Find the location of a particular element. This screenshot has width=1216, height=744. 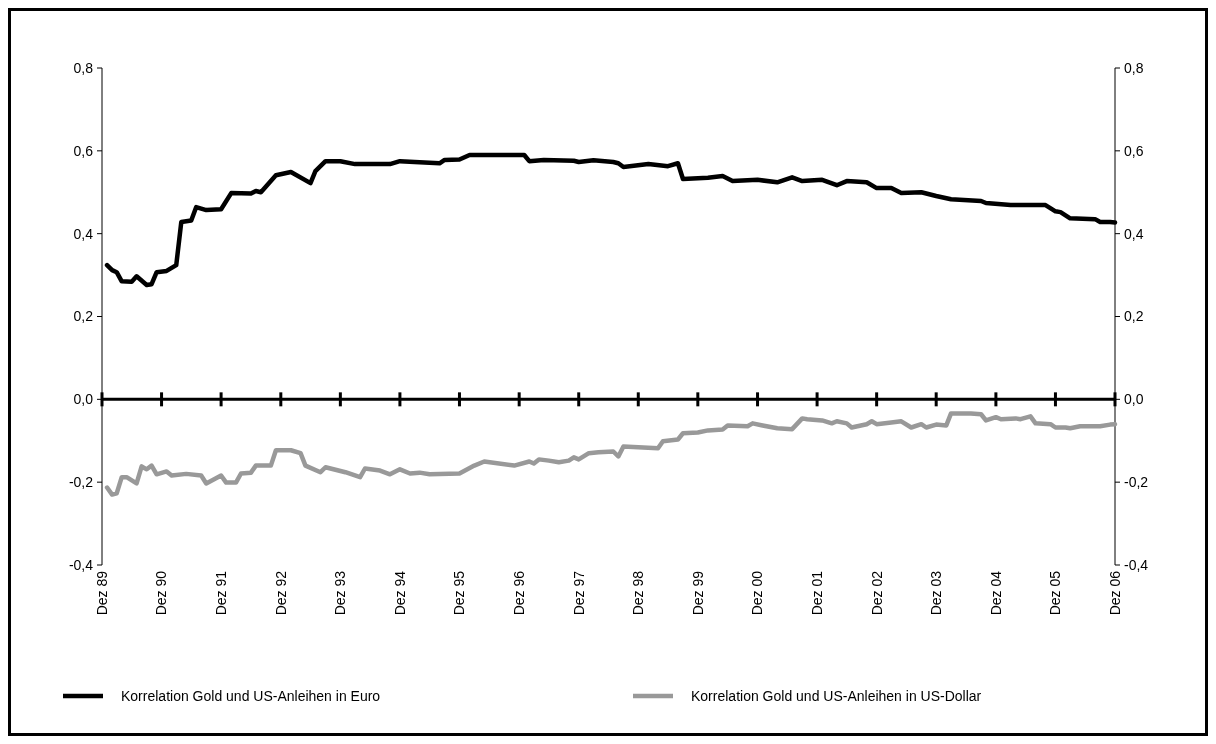

y2-tick-label: 0,4 is located at coordinates (1134, 233).